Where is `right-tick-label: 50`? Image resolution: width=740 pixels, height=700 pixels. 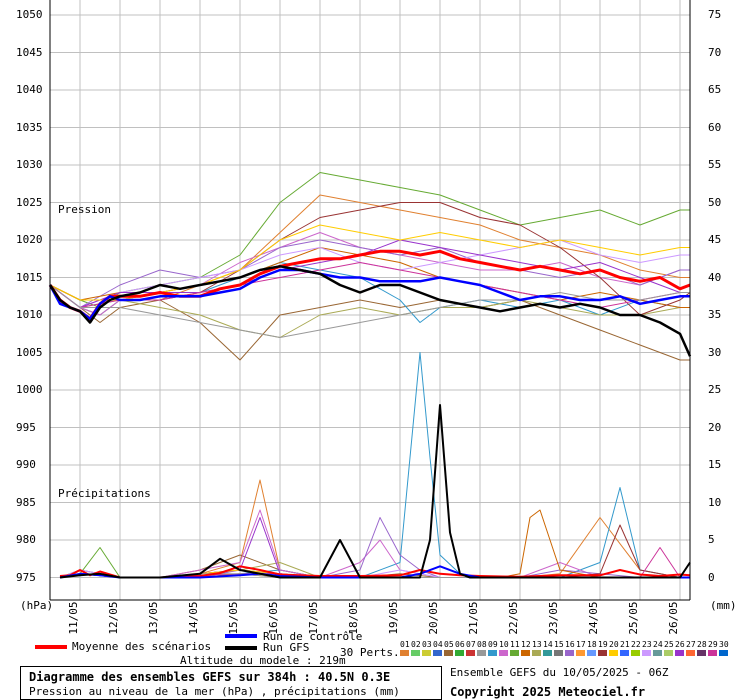
right-tick-label: 50 is located at coordinates (715, 202).